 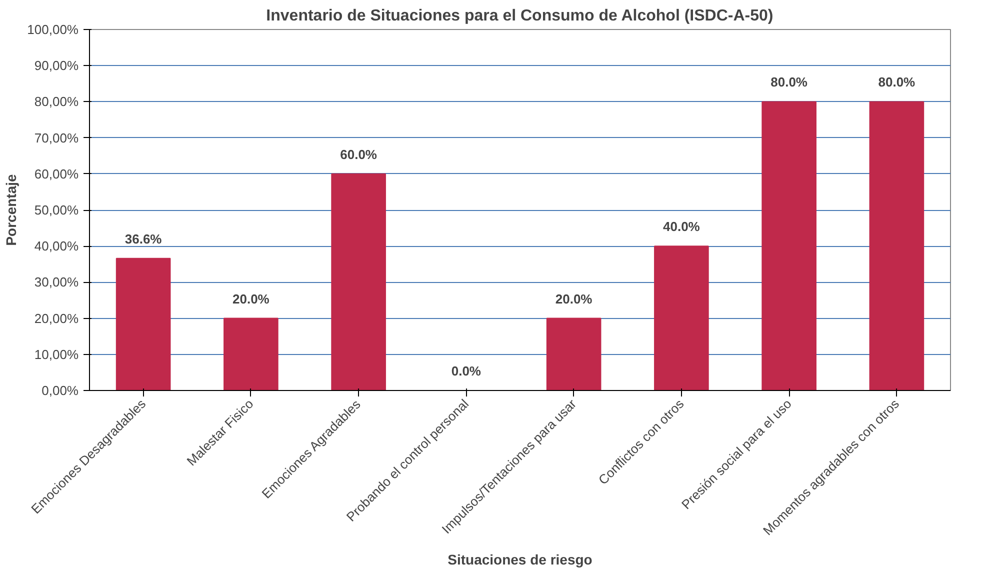 What do you see at coordinates (56, 66) in the screenshot?
I see `y-tick-label: 90,00%` at bounding box center [56, 66].